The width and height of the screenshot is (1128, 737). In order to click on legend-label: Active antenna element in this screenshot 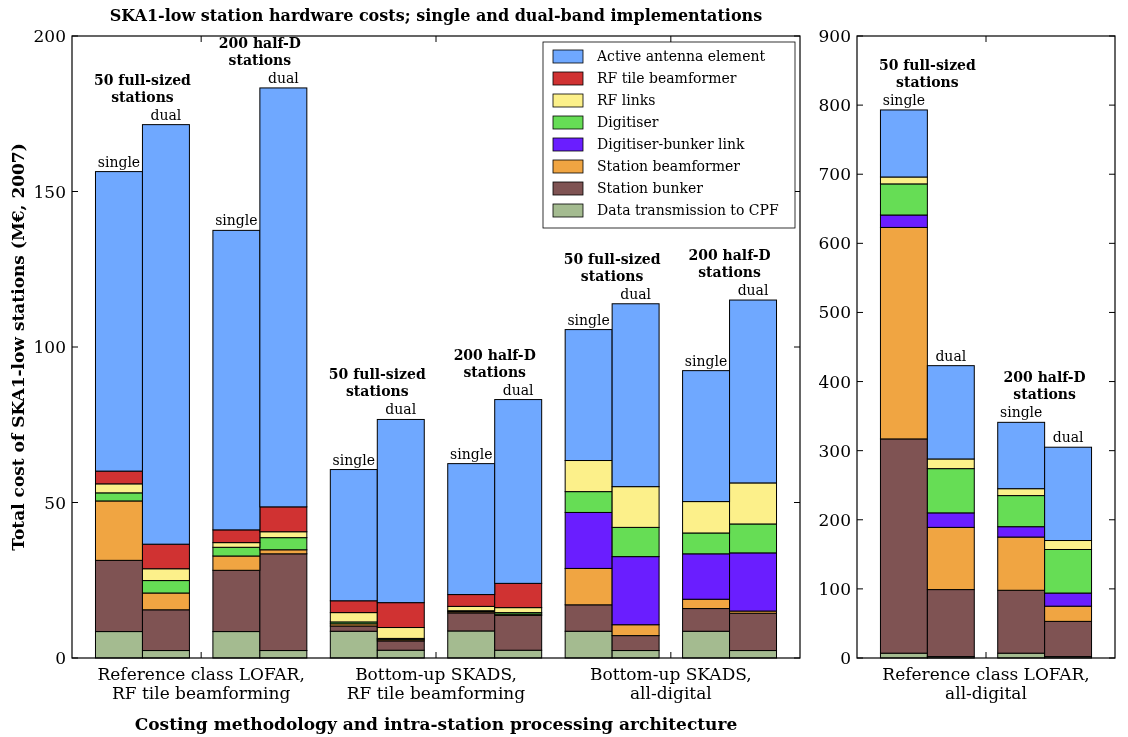, I will do `click(681, 56)`.